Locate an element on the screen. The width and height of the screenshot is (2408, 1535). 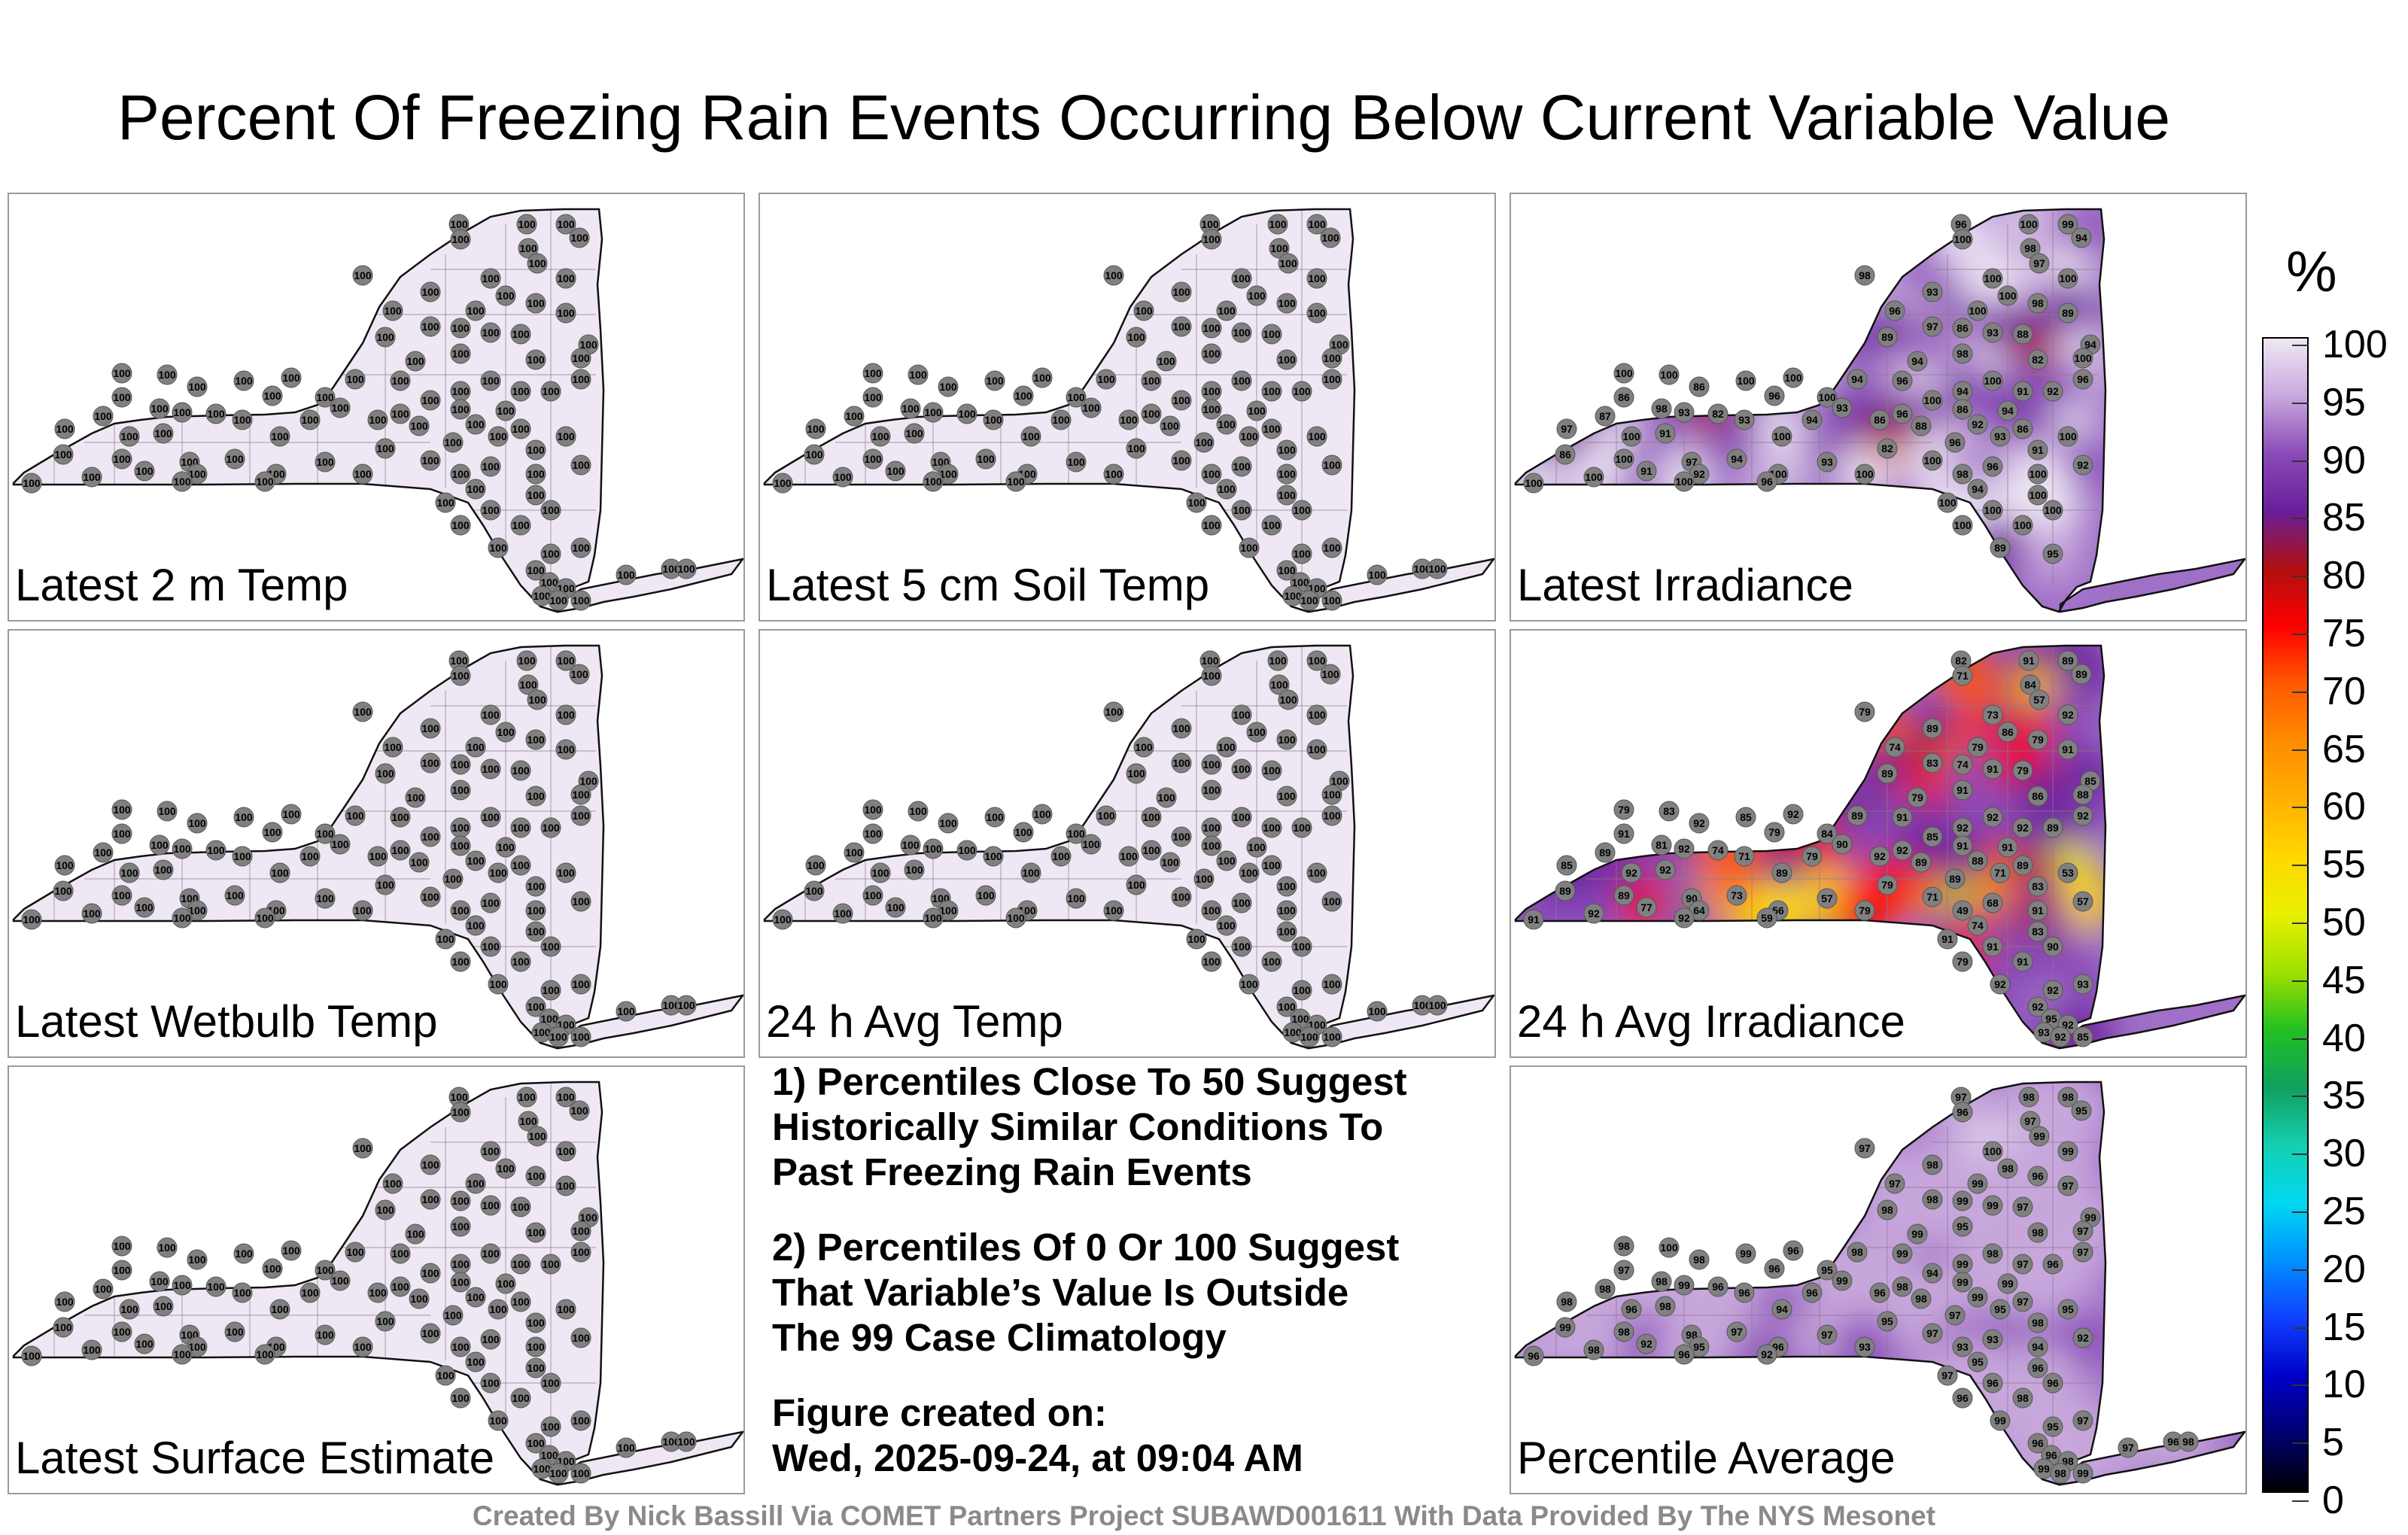
station-value: 83 is located at coordinates (1669, 811).